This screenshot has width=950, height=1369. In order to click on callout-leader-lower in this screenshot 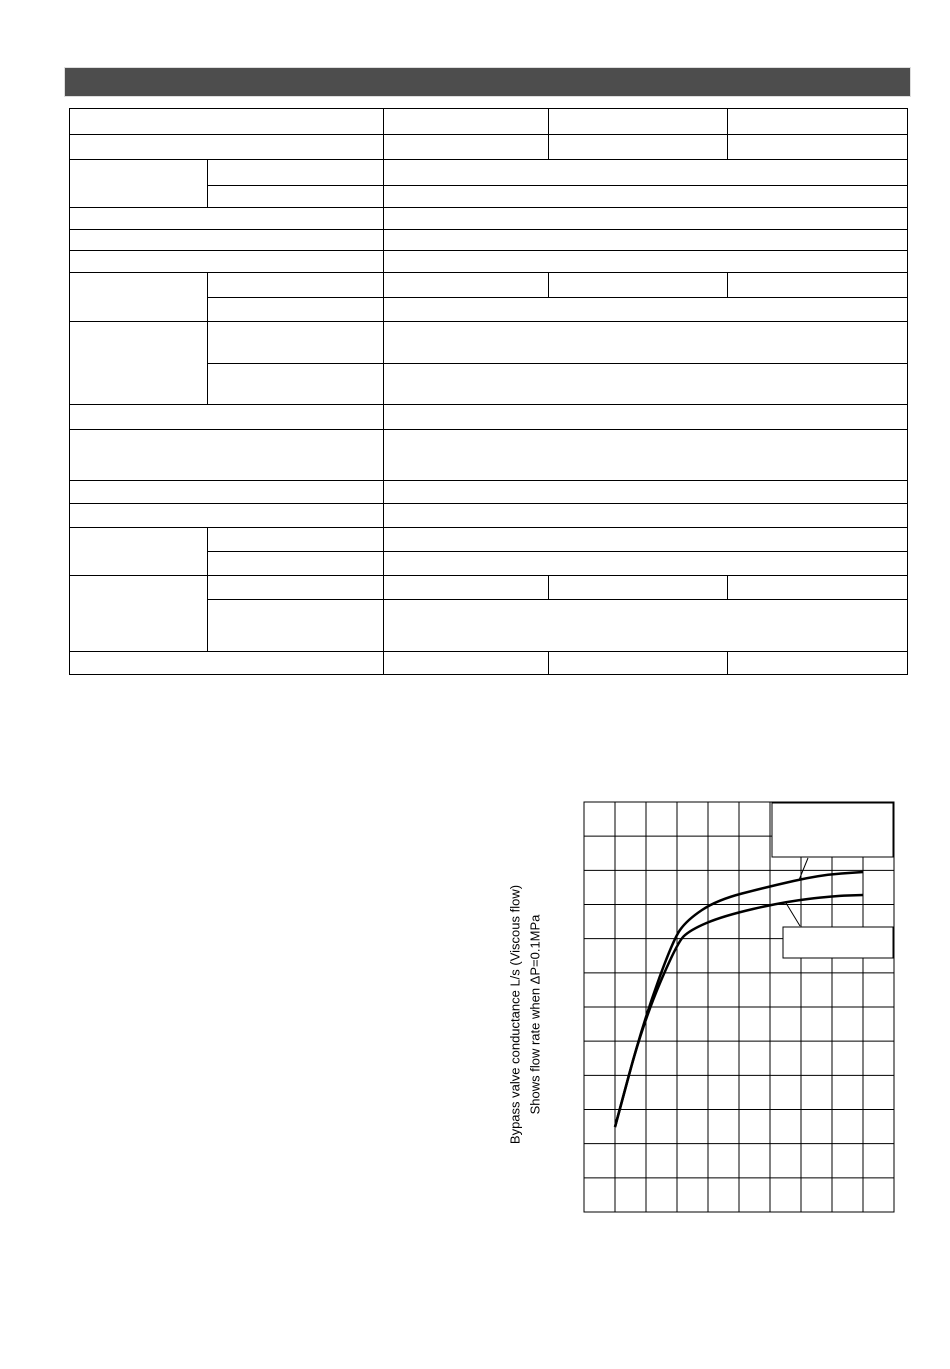, I will do `click(793, 914)`.